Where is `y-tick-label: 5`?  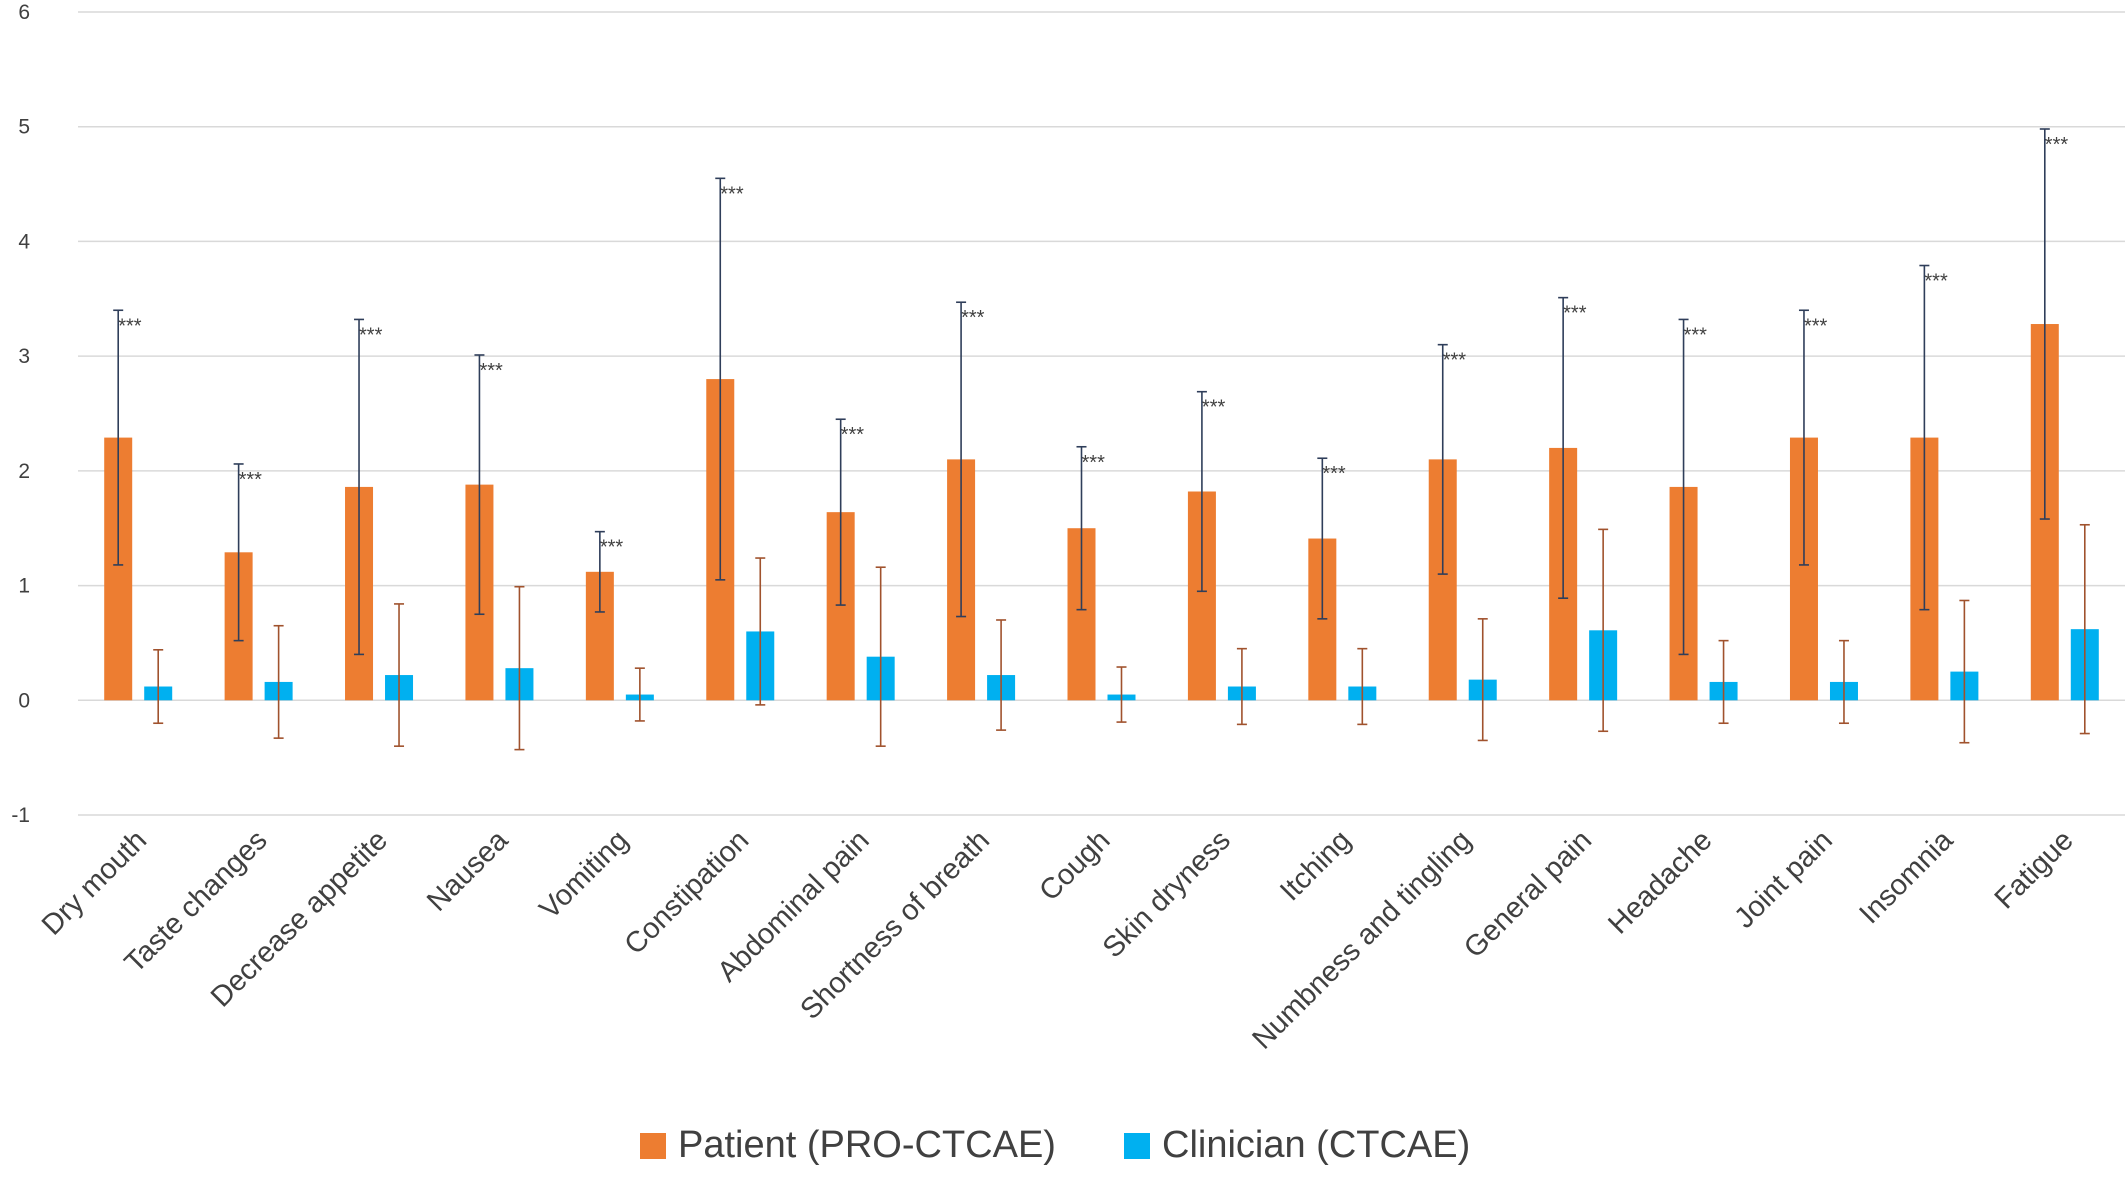 y-tick-label: 5 is located at coordinates (24, 127).